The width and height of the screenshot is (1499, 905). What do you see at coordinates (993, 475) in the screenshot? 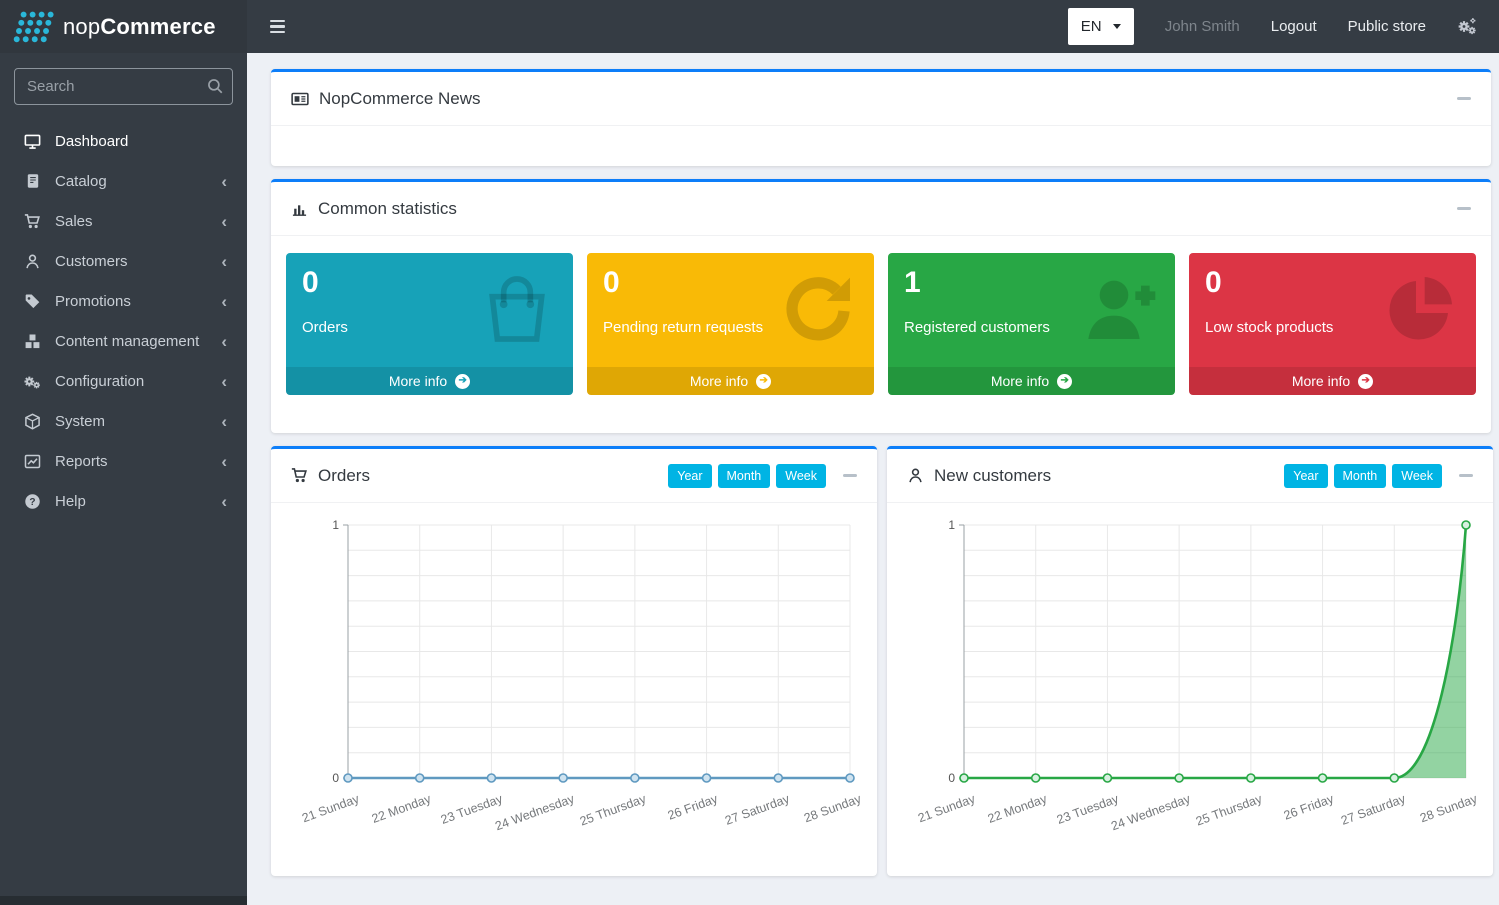
I see `new-customers-chart-title: New customers` at bounding box center [993, 475].